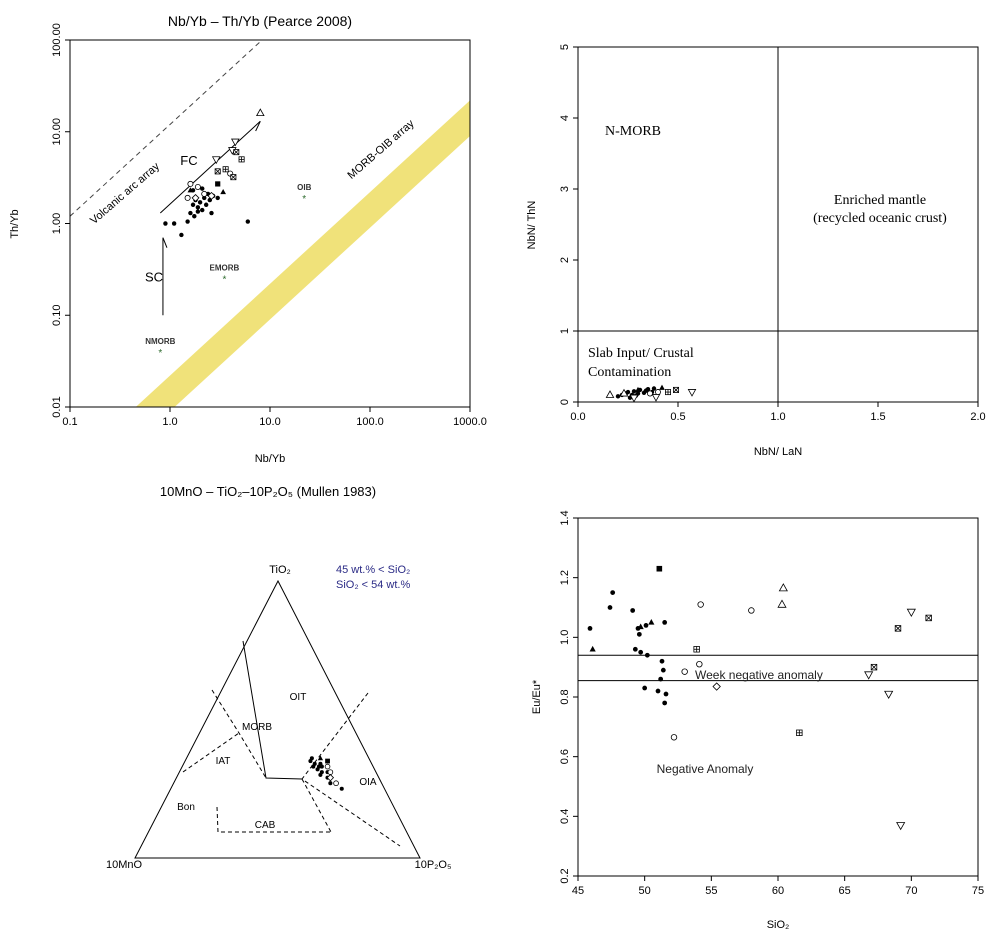  I want to click on nb-la-th-y-tick-label: 2, so click(565, 260).